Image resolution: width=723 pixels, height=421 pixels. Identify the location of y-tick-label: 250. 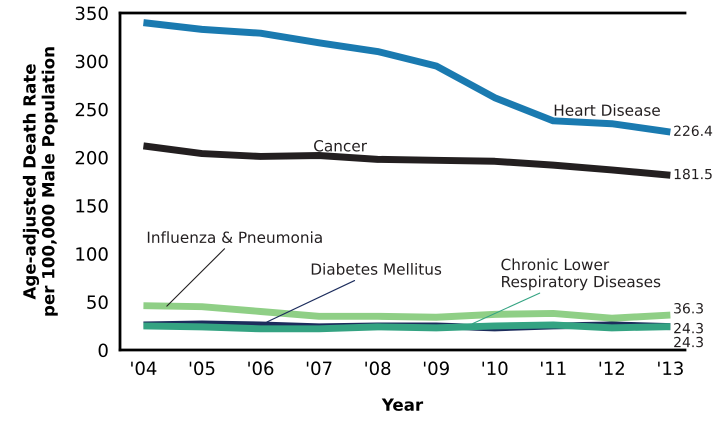
(92, 109).